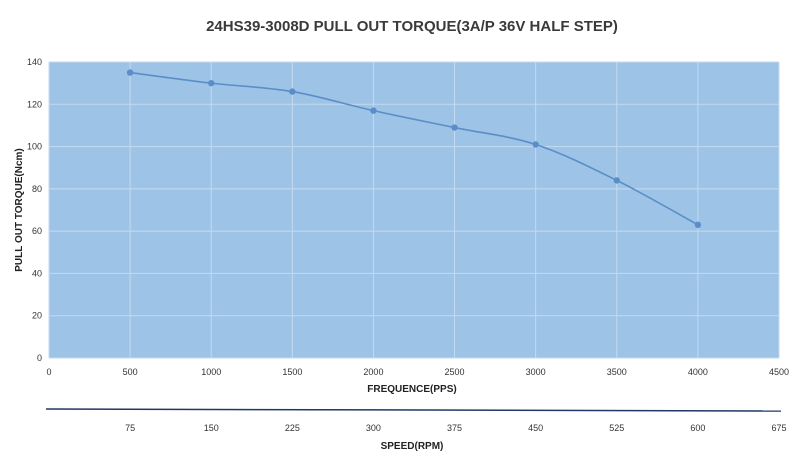  What do you see at coordinates (37, 189) in the screenshot?
I see `y-tick-label: 80` at bounding box center [37, 189].